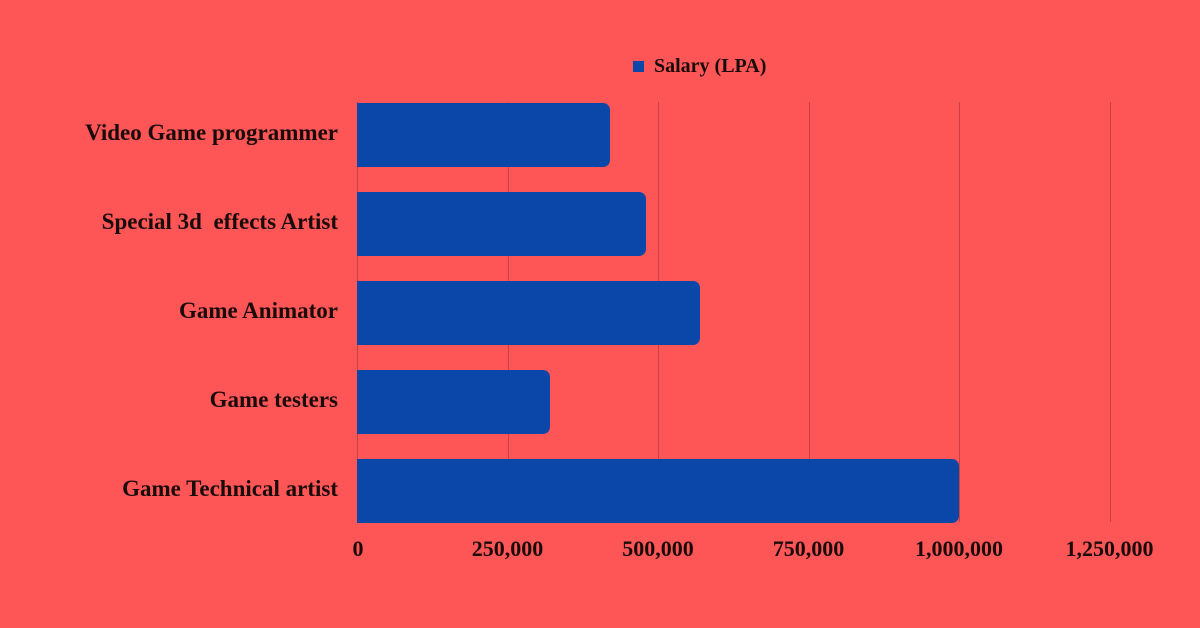 Image resolution: width=1200 pixels, height=628 pixels. What do you see at coordinates (230, 488) in the screenshot?
I see `category-label: Game Technical artist` at bounding box center [230, 488].